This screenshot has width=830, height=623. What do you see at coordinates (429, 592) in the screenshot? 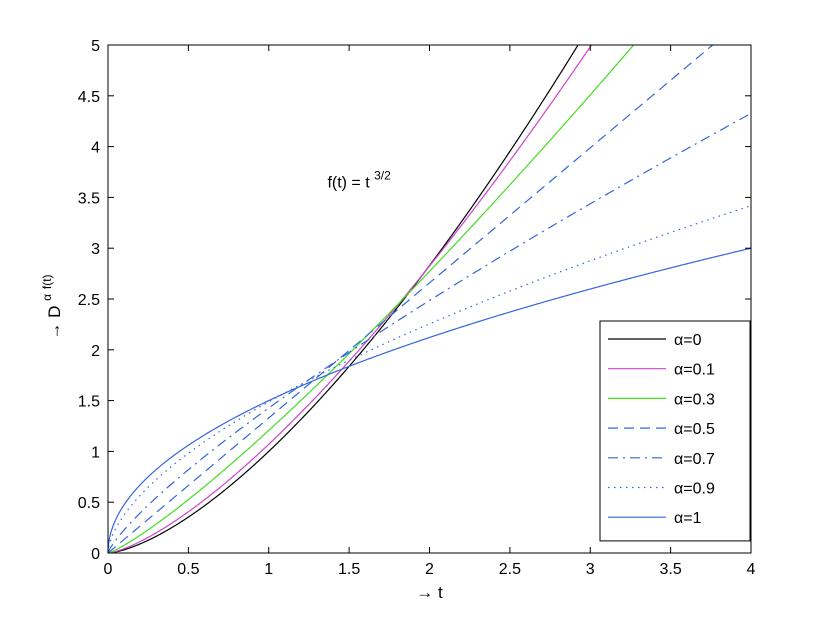
I see `x-axis-label: → t` at bounding box center [429, 592].